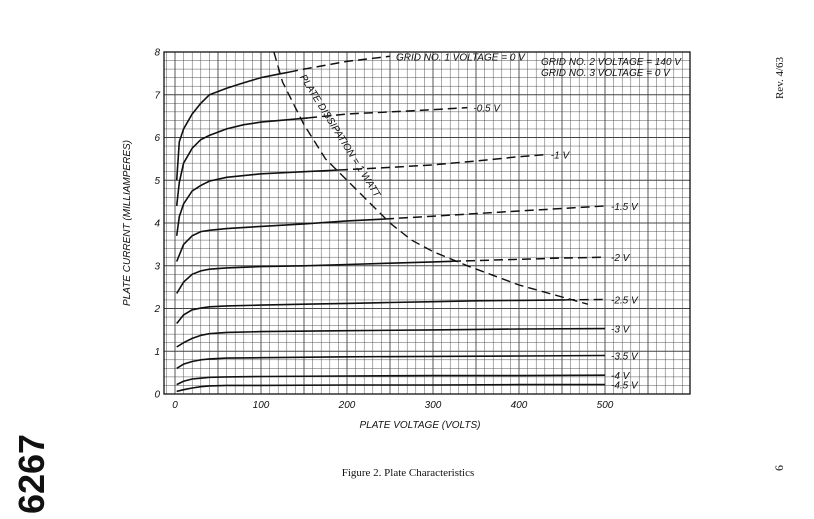 This screenshot has width=814, height=519. I want to click on series-label: GRID NO. 1 VOLTAGE = 0 V, so click(461, 57).